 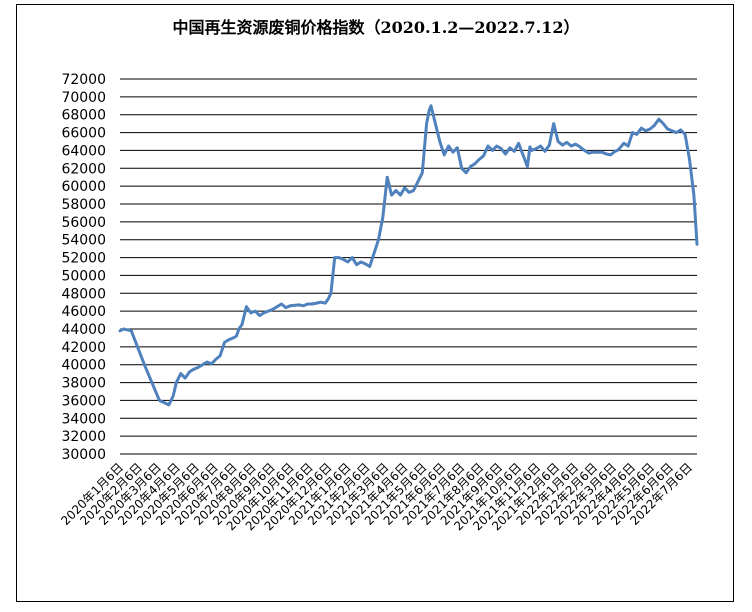 I want to click on y-tick-label: 30000, so click(x=83, y=455).